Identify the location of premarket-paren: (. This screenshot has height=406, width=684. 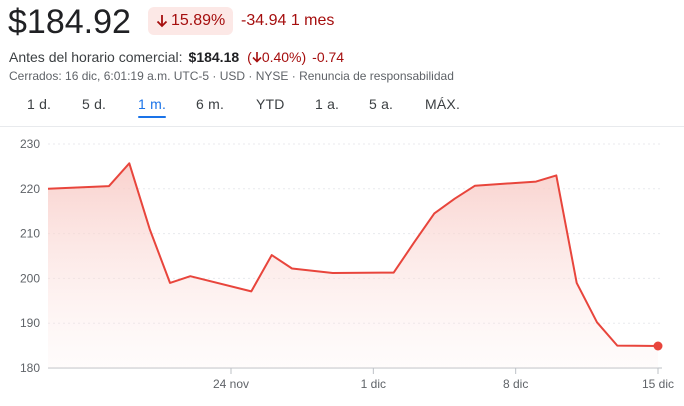
(249, 57).